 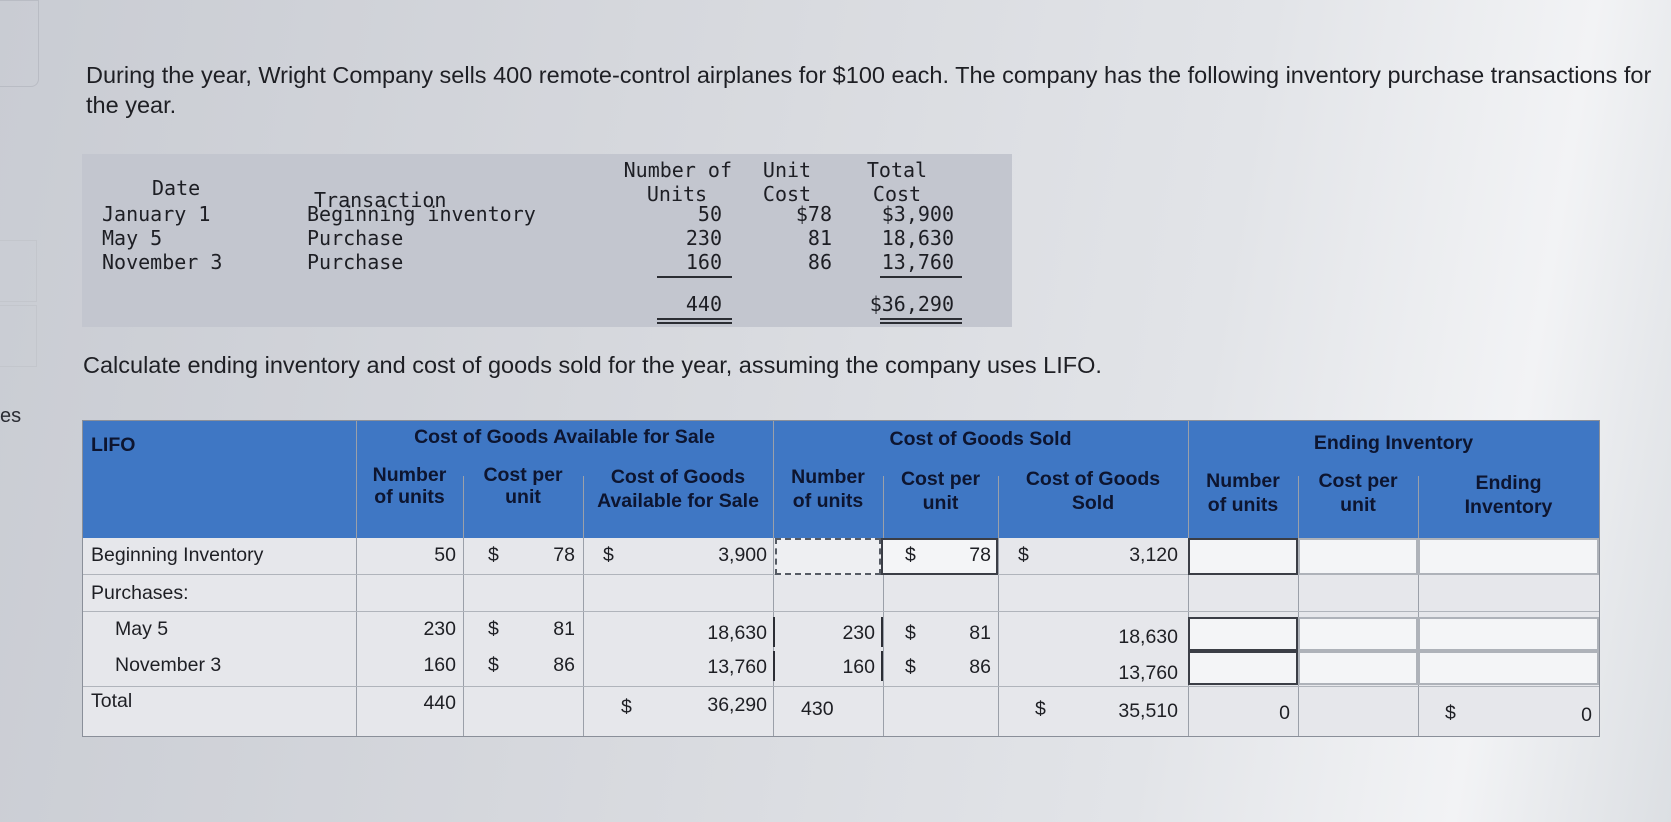 I want to click on col-header-cogas-units: of units, so click(x=409, y=497).